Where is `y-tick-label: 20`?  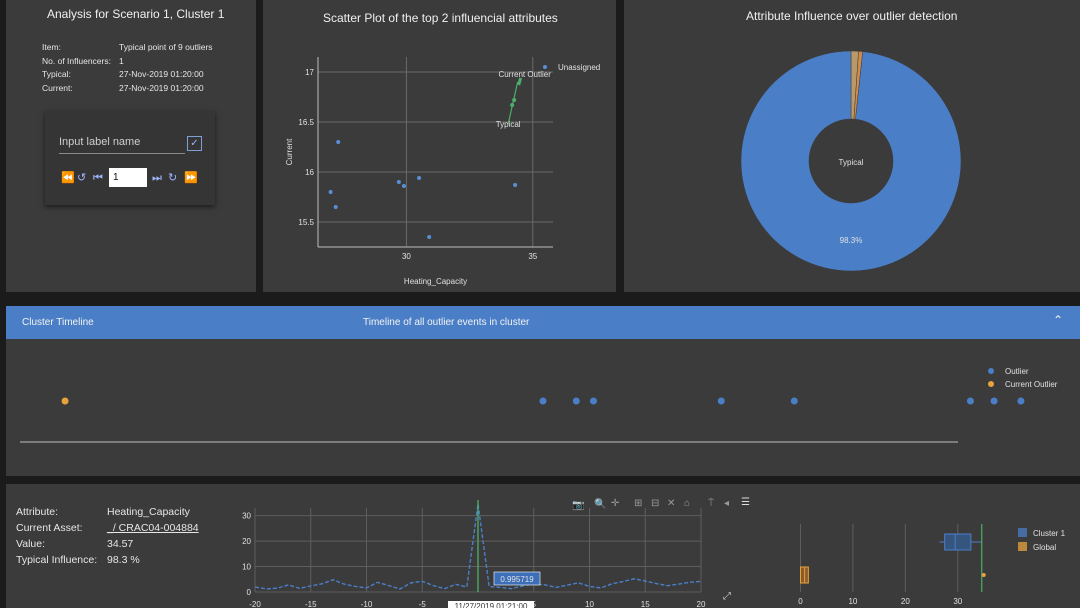
y-tick-label: 20 is located at coordinates (246, 541).